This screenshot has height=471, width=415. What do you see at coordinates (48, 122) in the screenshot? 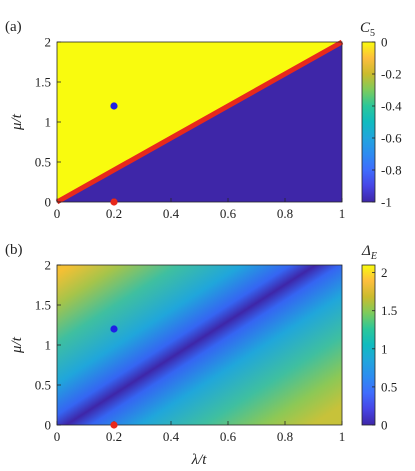
I see `panel-a-ytick-label: 1` at bounding box center [48, 122].